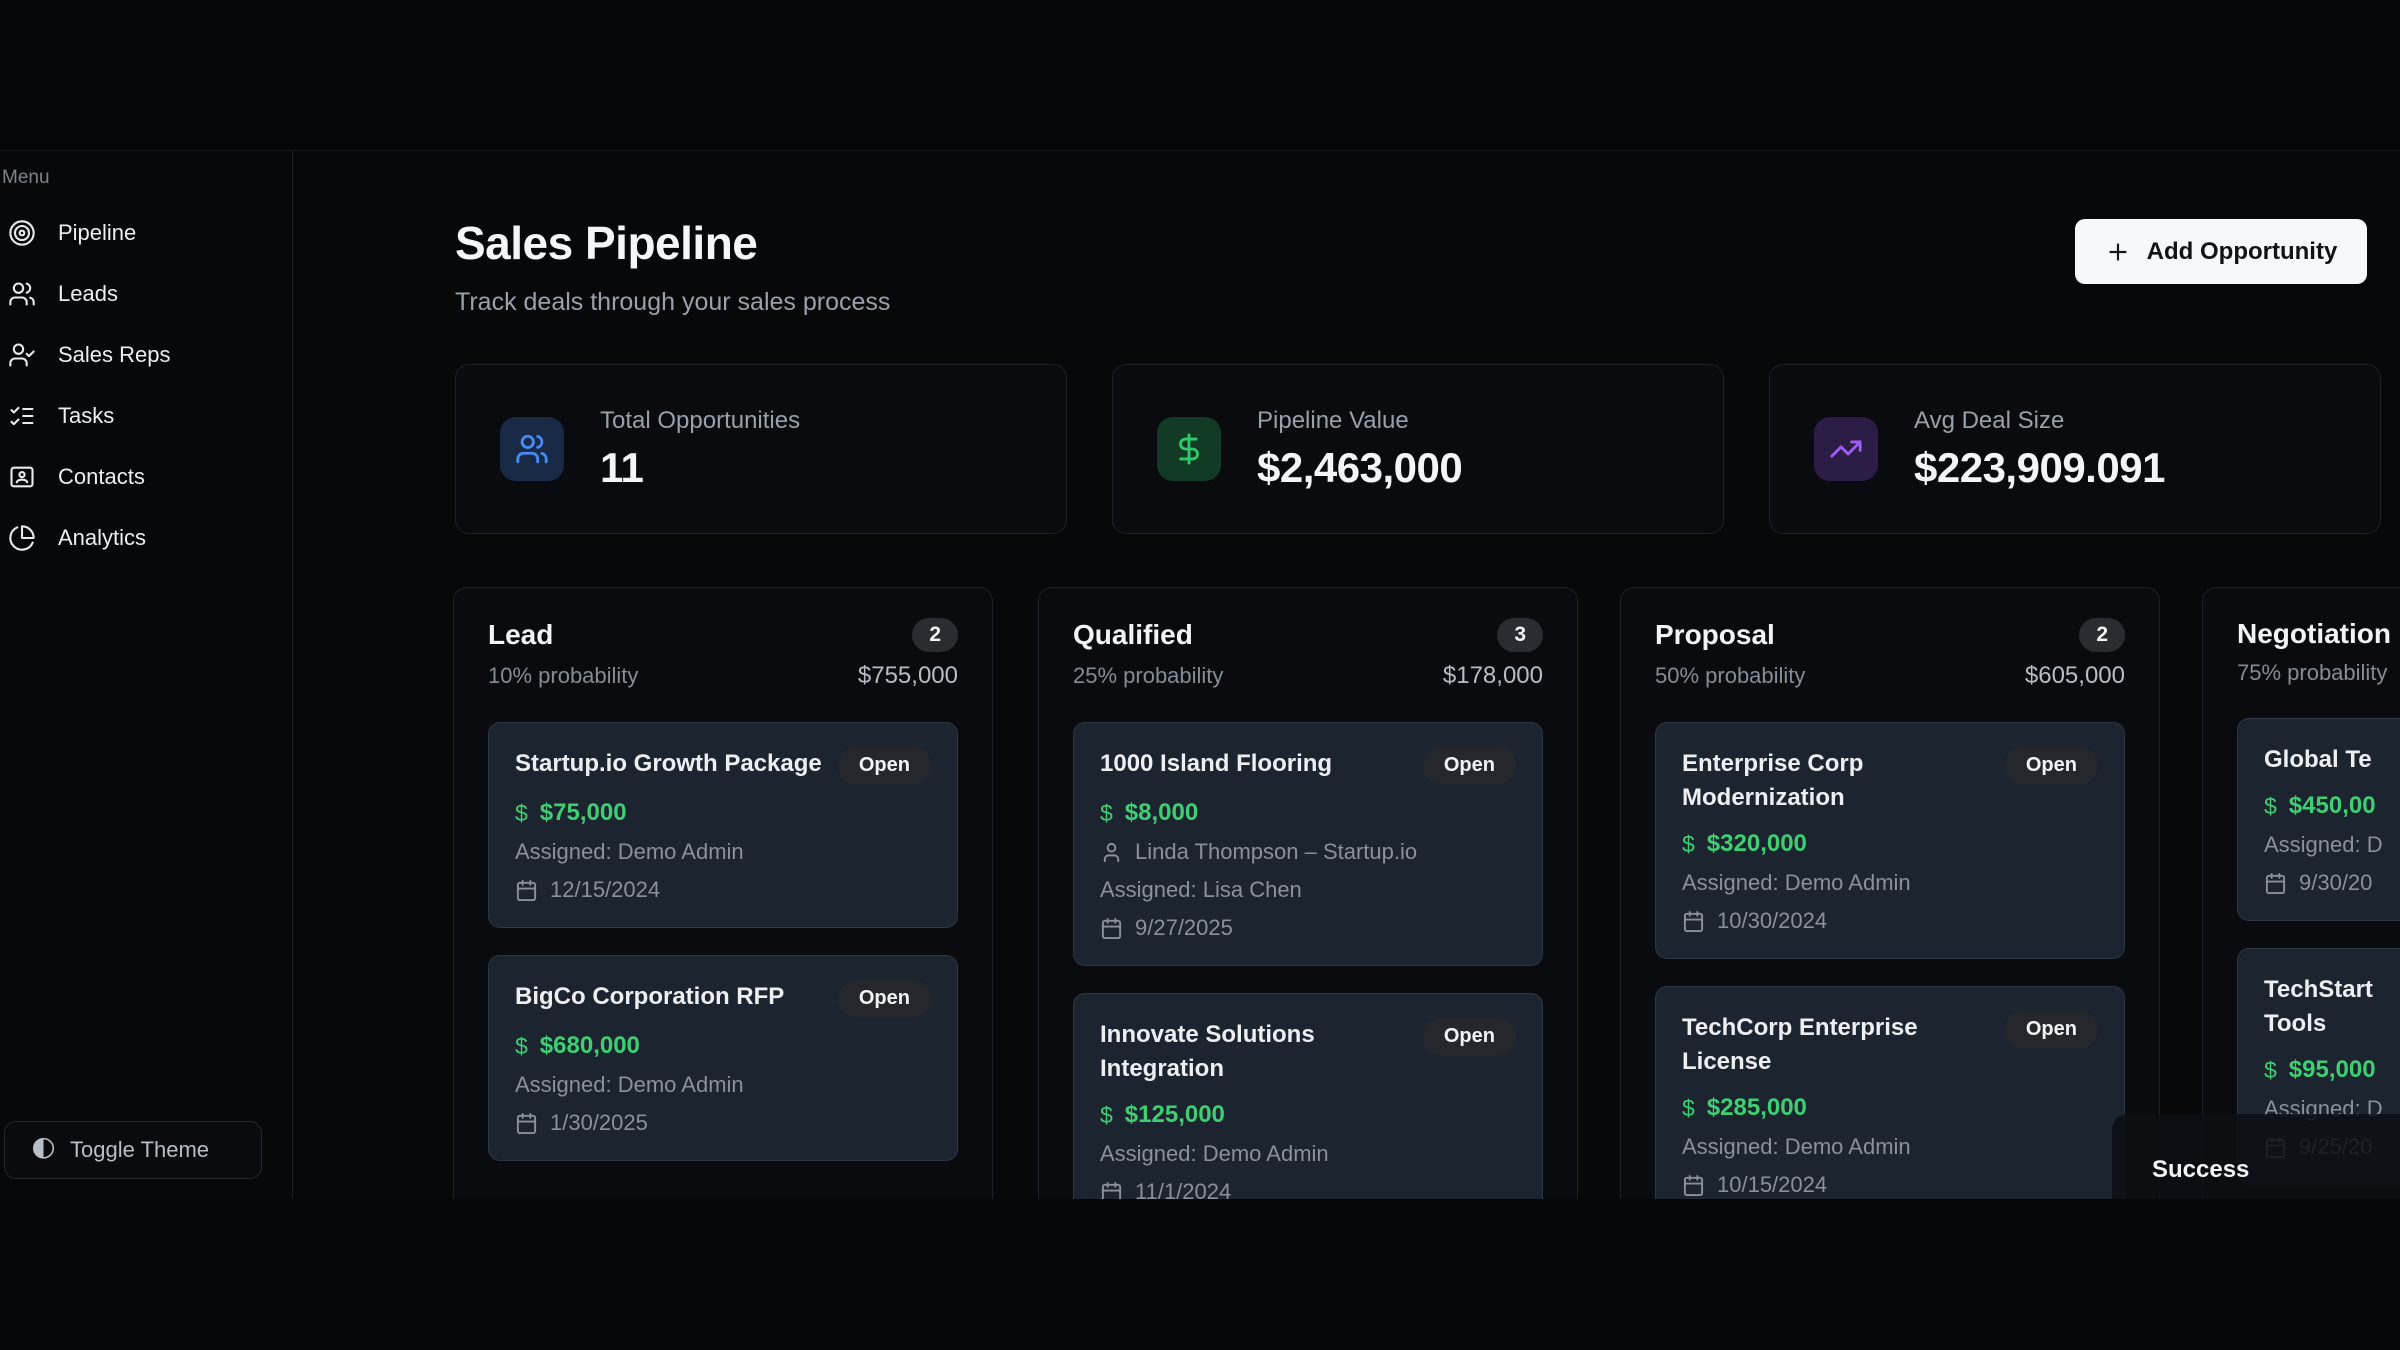 The width and height of the screenshot is (2400, 1350). I want to click on deal-title: TechCorp Enterprise License, so click(1800, 1045).